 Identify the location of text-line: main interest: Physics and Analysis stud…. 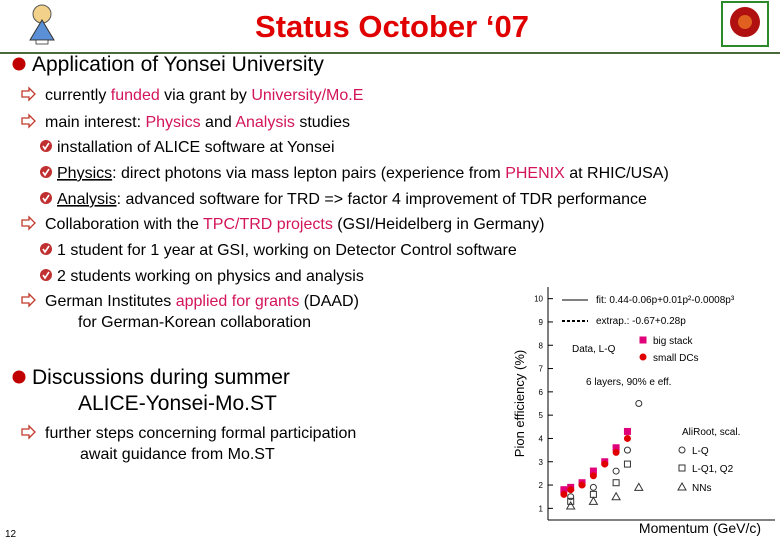
(197, 122).